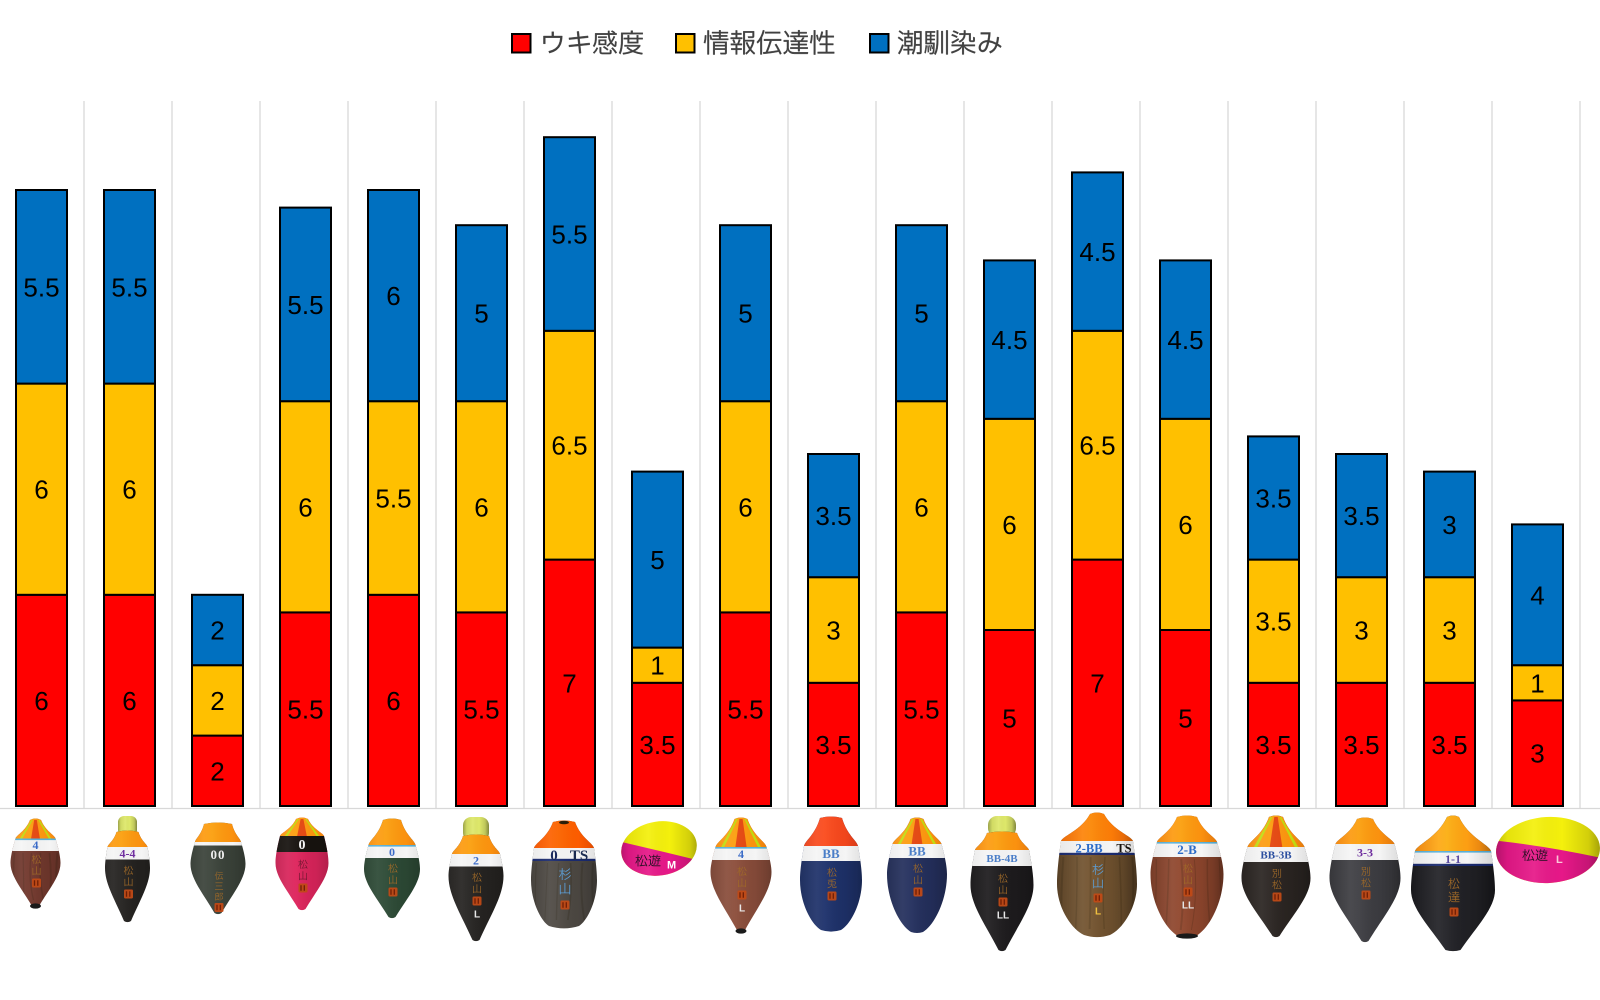 This screenshot has height=1000, width=1600. I want to click on svg-text: BB-4B, so click(1002, 859).